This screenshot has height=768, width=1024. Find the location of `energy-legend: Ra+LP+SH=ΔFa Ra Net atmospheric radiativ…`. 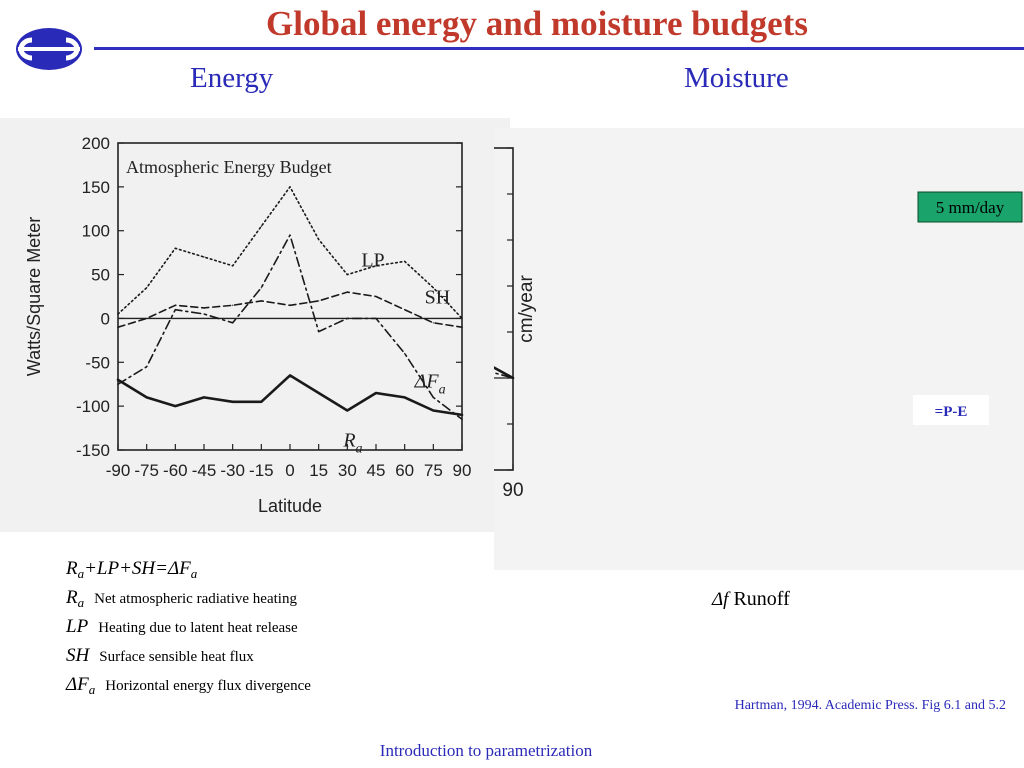

energy-legend: Ra+LP+SH=ΔFa Ra Net atmospheric radiativ… is located at coordinates (256, 630).